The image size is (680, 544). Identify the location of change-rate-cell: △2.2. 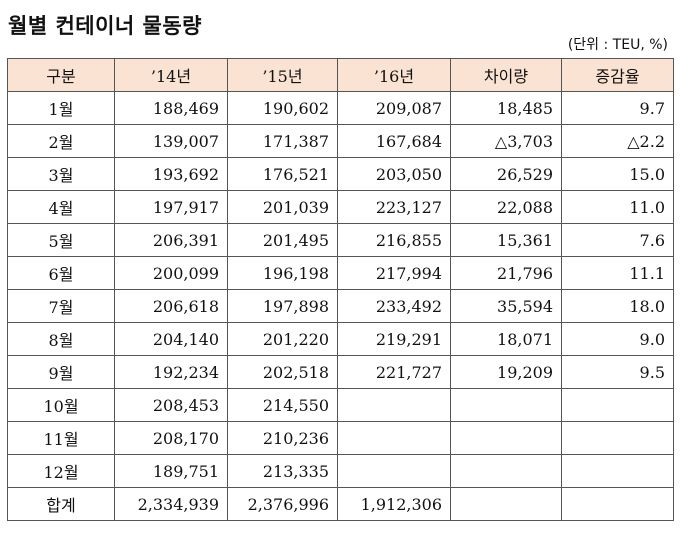
(617, 141).